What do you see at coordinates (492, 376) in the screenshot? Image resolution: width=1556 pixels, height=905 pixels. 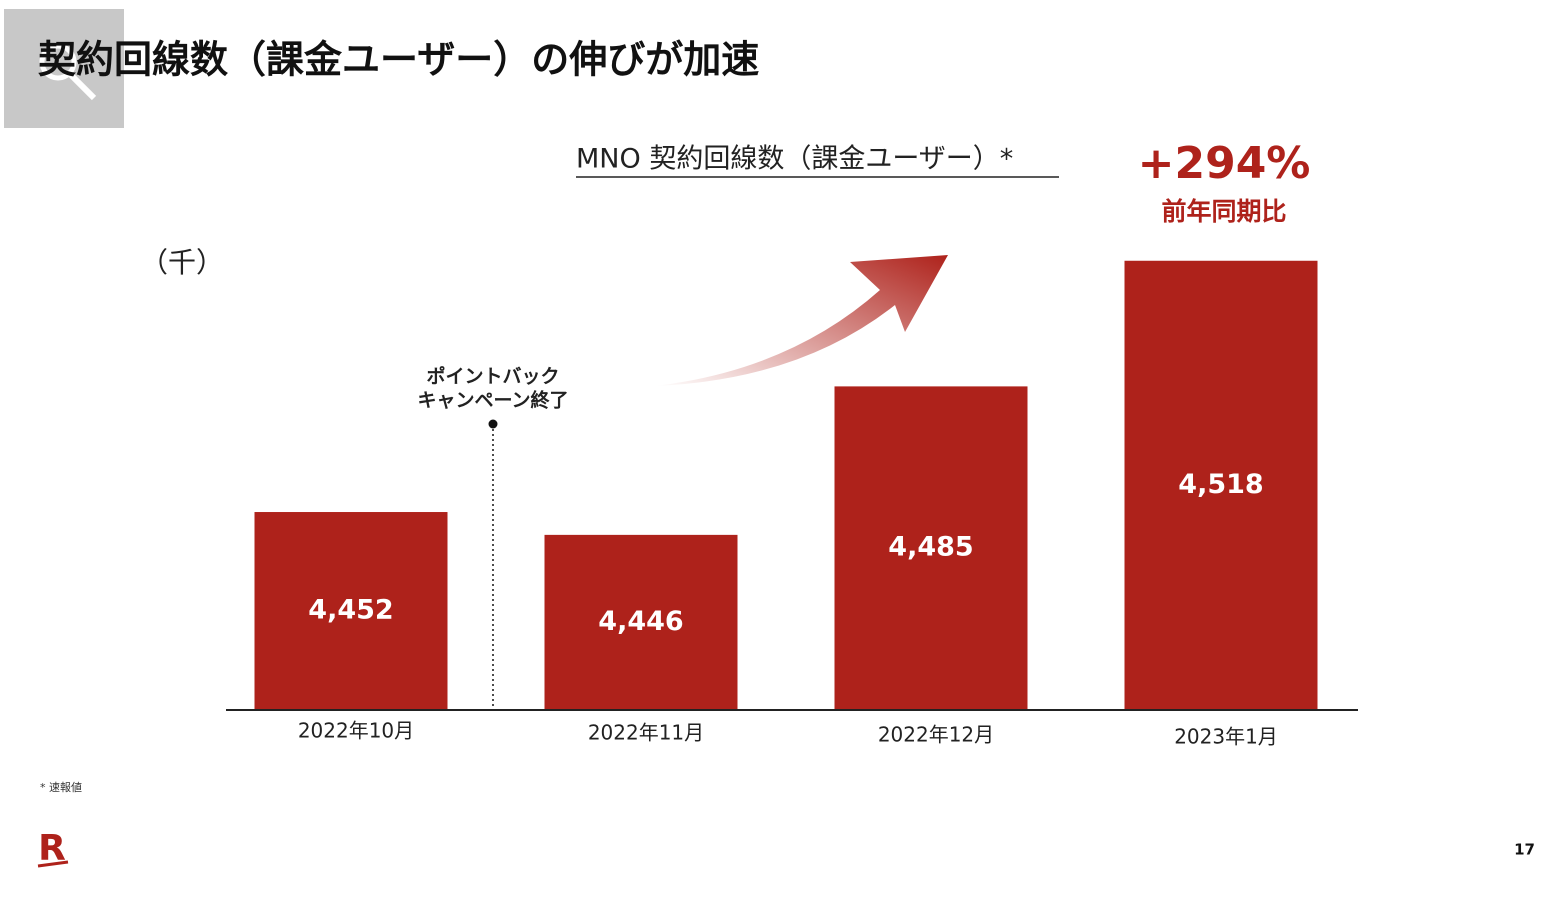 I see `annotation: ポイントバック` at bounding box center [492, 376].